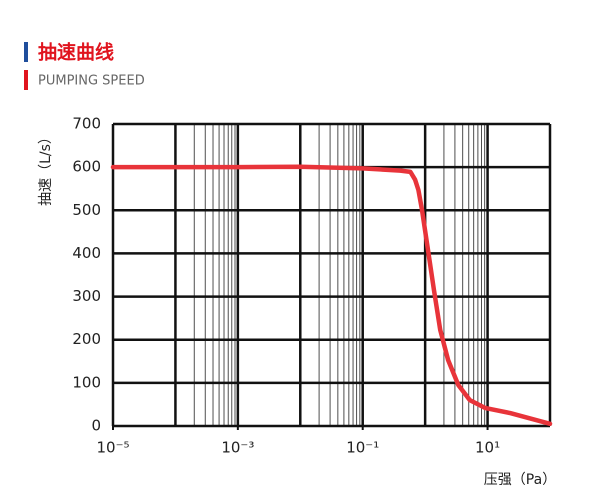 Image resolution: width=614 pixels, height=496 pixels. I want to click on x-tick-label: 10⁻⁵, so click(112, 448).